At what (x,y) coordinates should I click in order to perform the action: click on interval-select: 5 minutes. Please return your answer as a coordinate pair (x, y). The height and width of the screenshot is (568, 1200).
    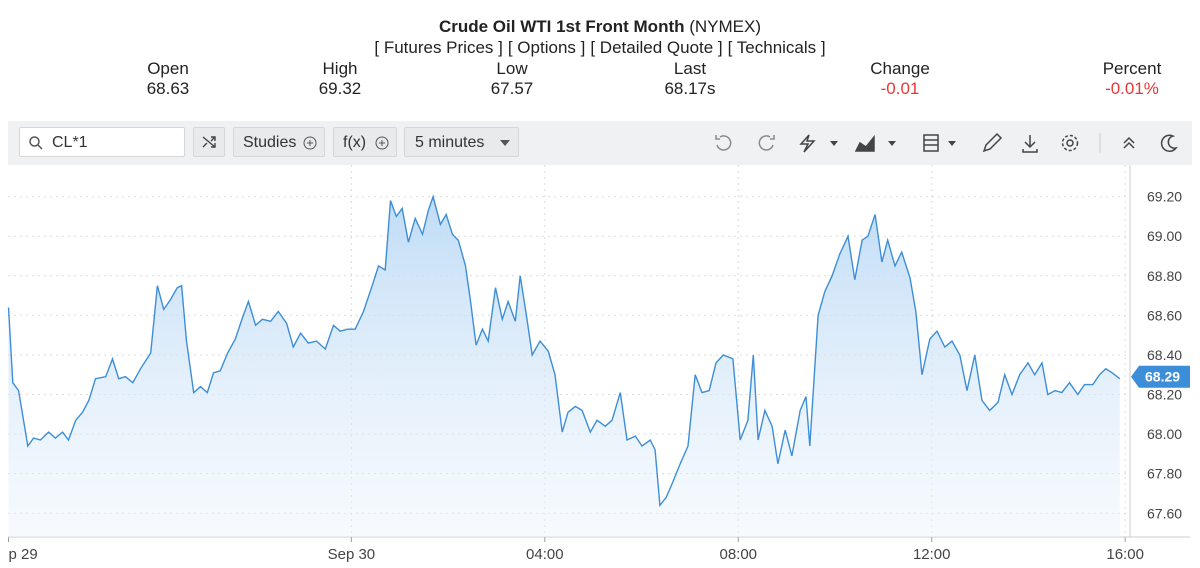
    Looking at the image, I should click on (461, 142).